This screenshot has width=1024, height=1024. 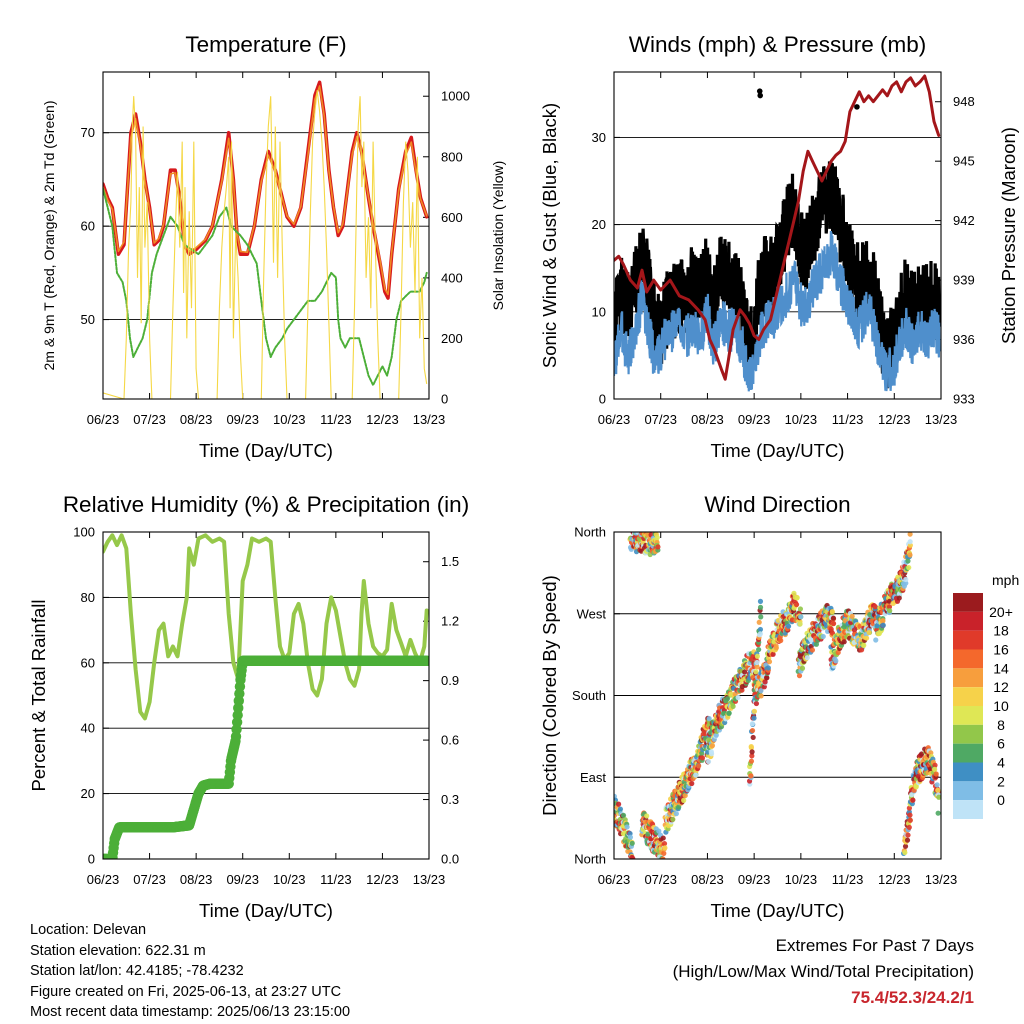 I want to click on colorbar-label: 18, so click(x=1001, y=631).